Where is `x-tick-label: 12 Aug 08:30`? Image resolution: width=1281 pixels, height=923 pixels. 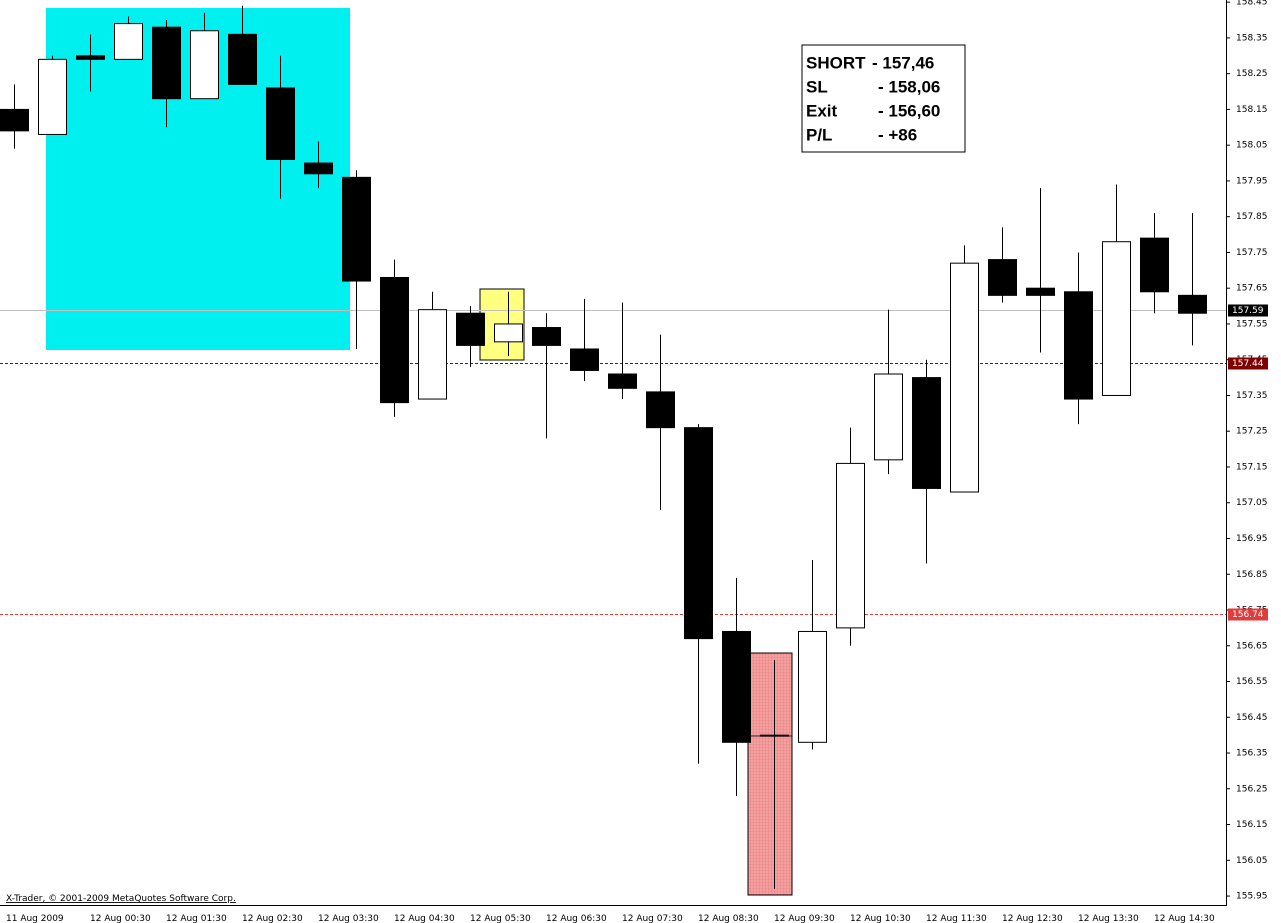 x-tick-label: 12 Aug 08:30 is located at coordinates (728, 918).